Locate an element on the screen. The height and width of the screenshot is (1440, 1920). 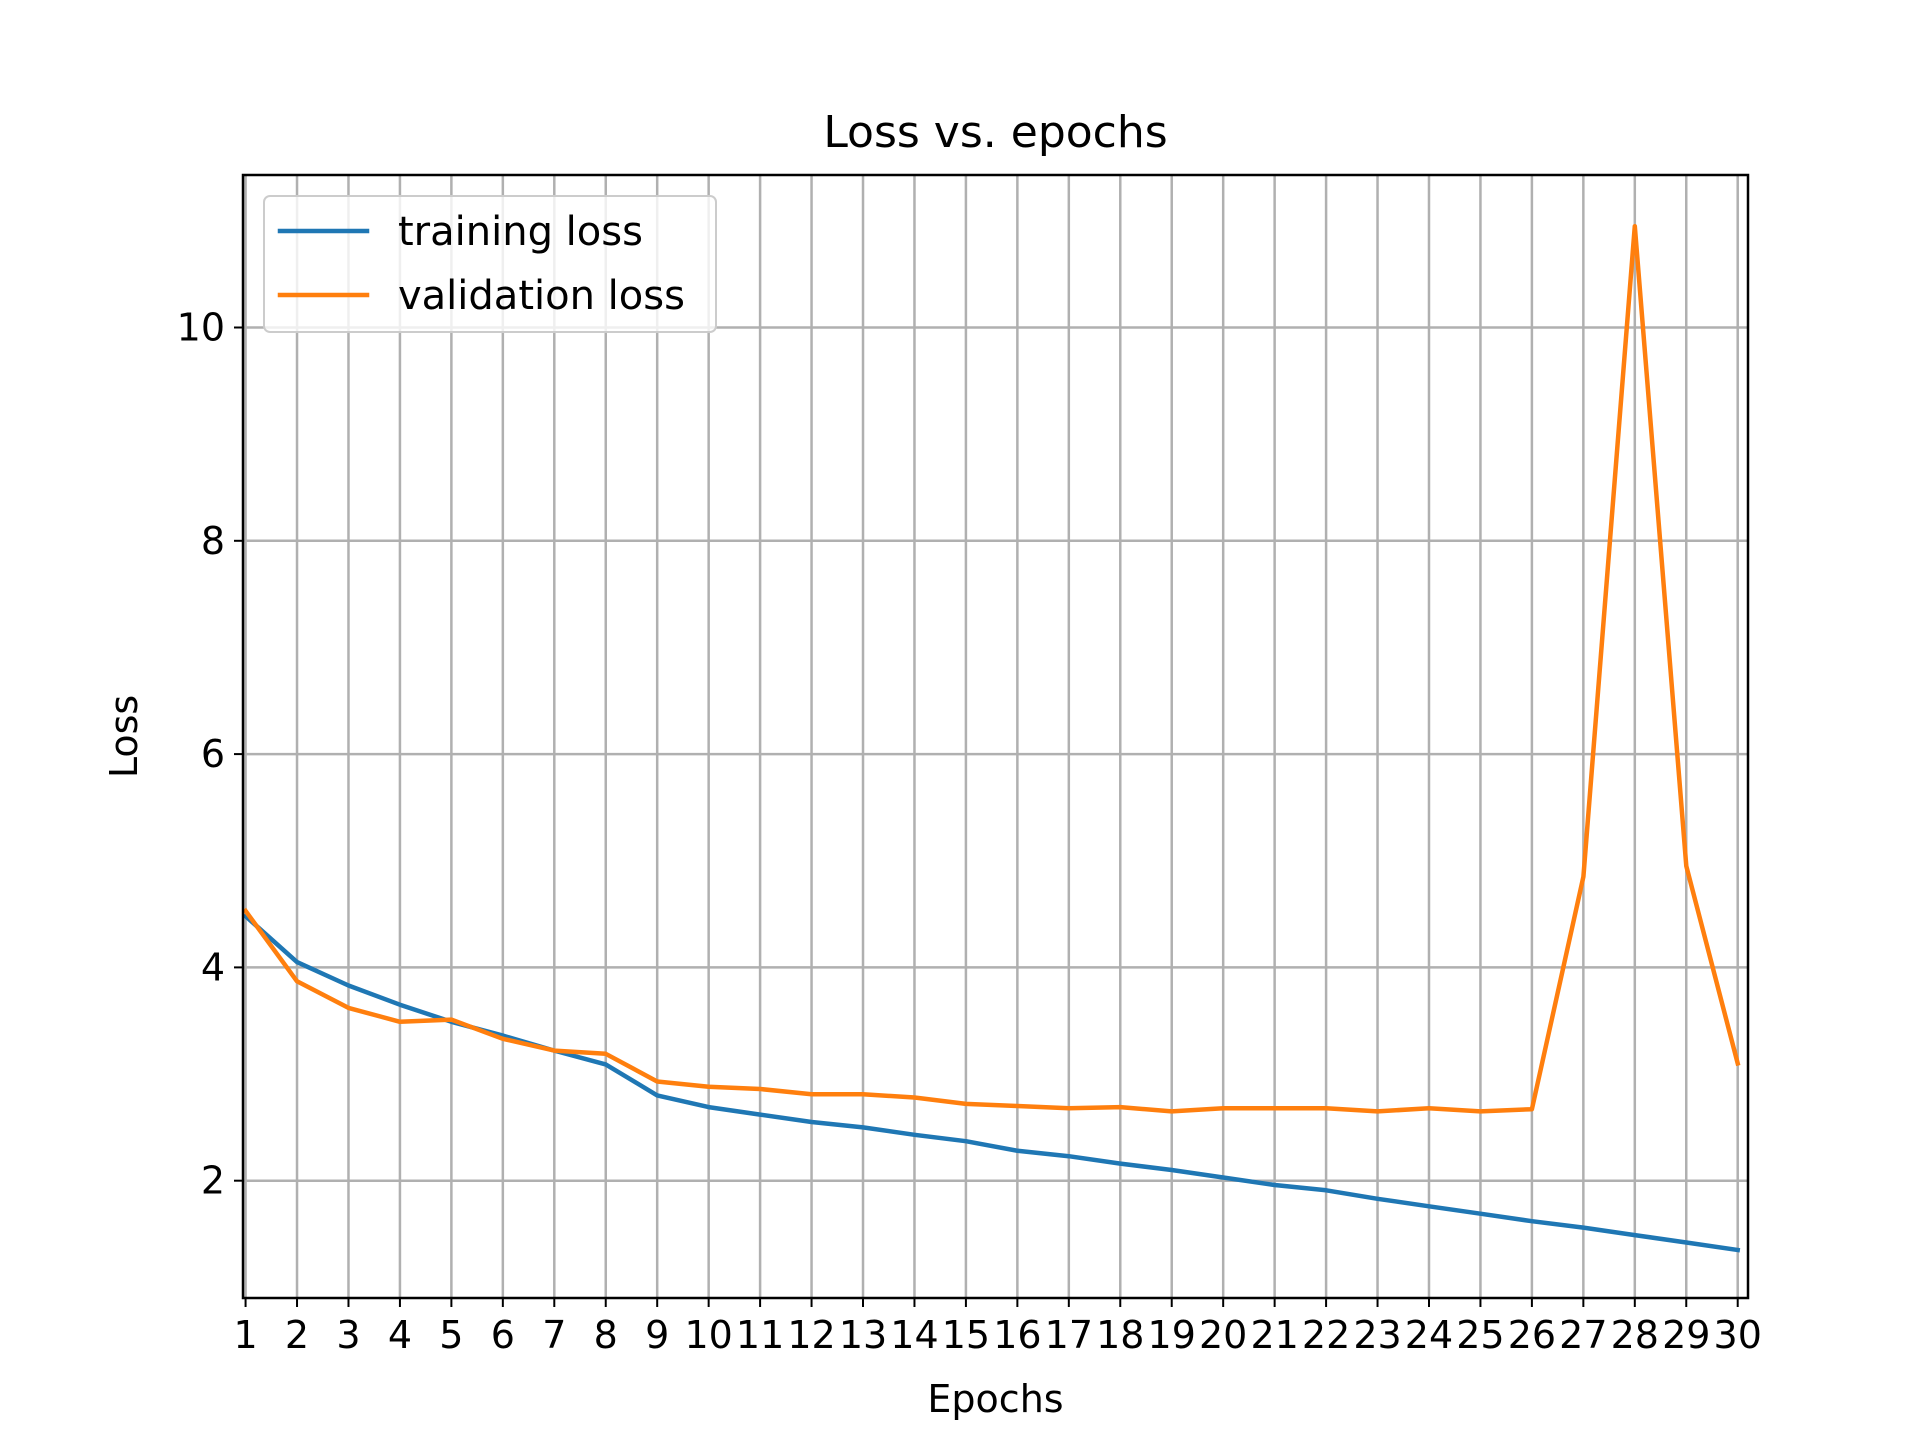
x-tick-label: 16 is located at coordinates (1017, 1335).